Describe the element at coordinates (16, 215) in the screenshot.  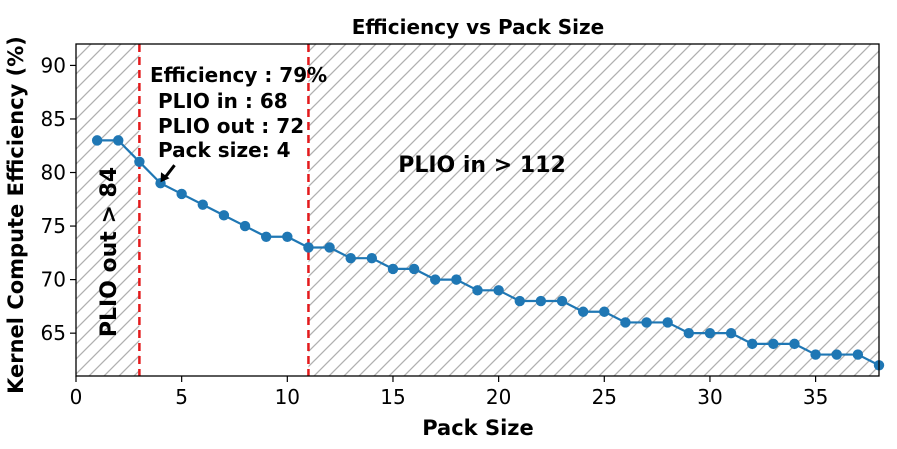
I see `y-axis-label: Kernel Compute Efficiency (%)` at that location.